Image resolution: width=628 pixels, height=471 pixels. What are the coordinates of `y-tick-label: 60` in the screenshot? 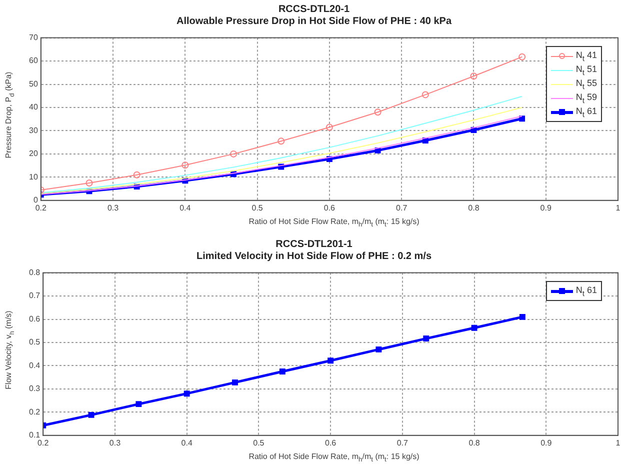 It's located at (33, 61).